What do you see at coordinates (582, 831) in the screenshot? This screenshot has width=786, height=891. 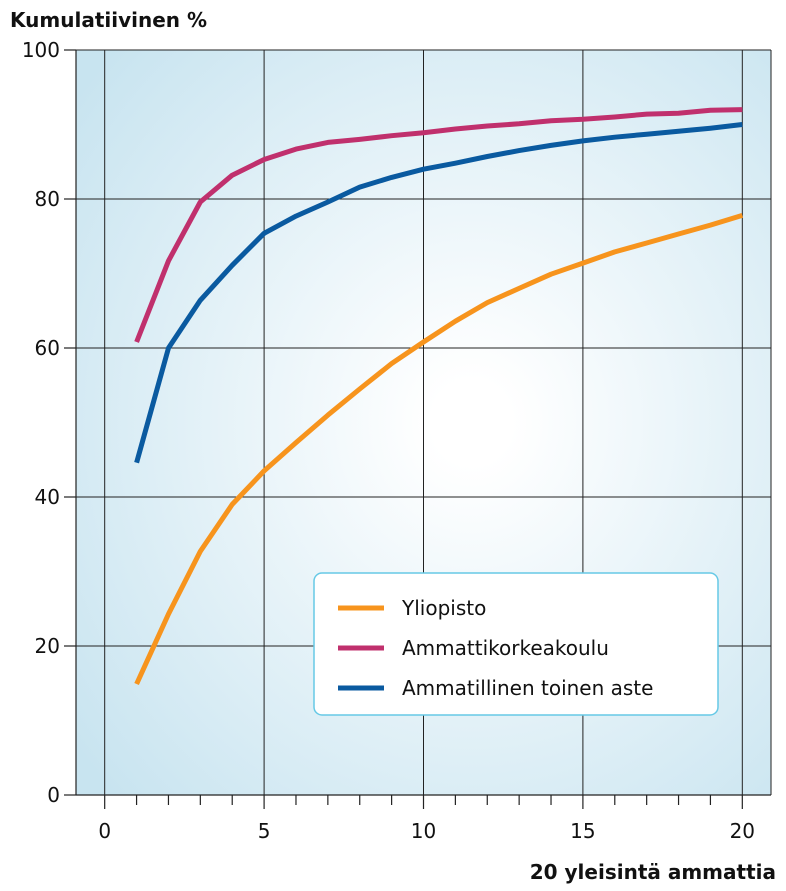 I see `x-tick-label-15: 15` at bounding box center [582, 831].